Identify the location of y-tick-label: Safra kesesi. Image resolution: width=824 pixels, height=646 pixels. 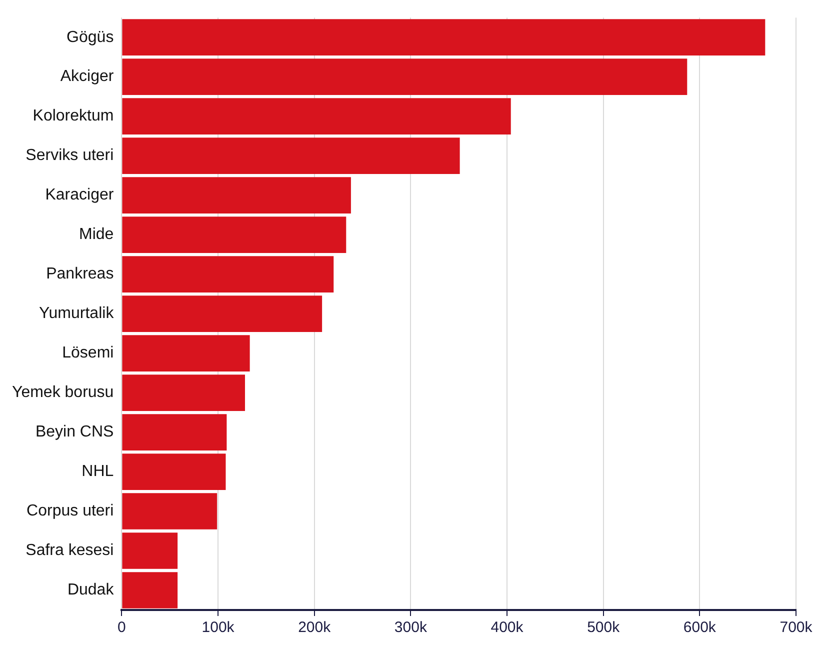
(70, 551).